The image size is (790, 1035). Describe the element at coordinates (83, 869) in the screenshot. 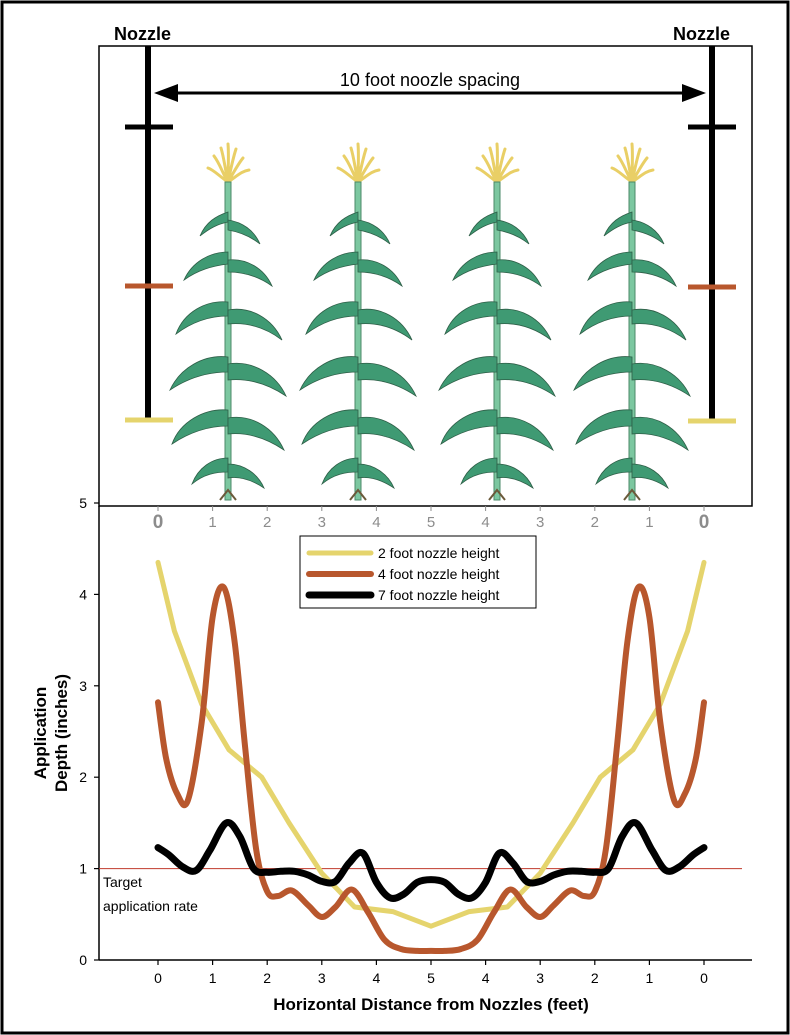

I see `y-tick-label: 1` at that location.